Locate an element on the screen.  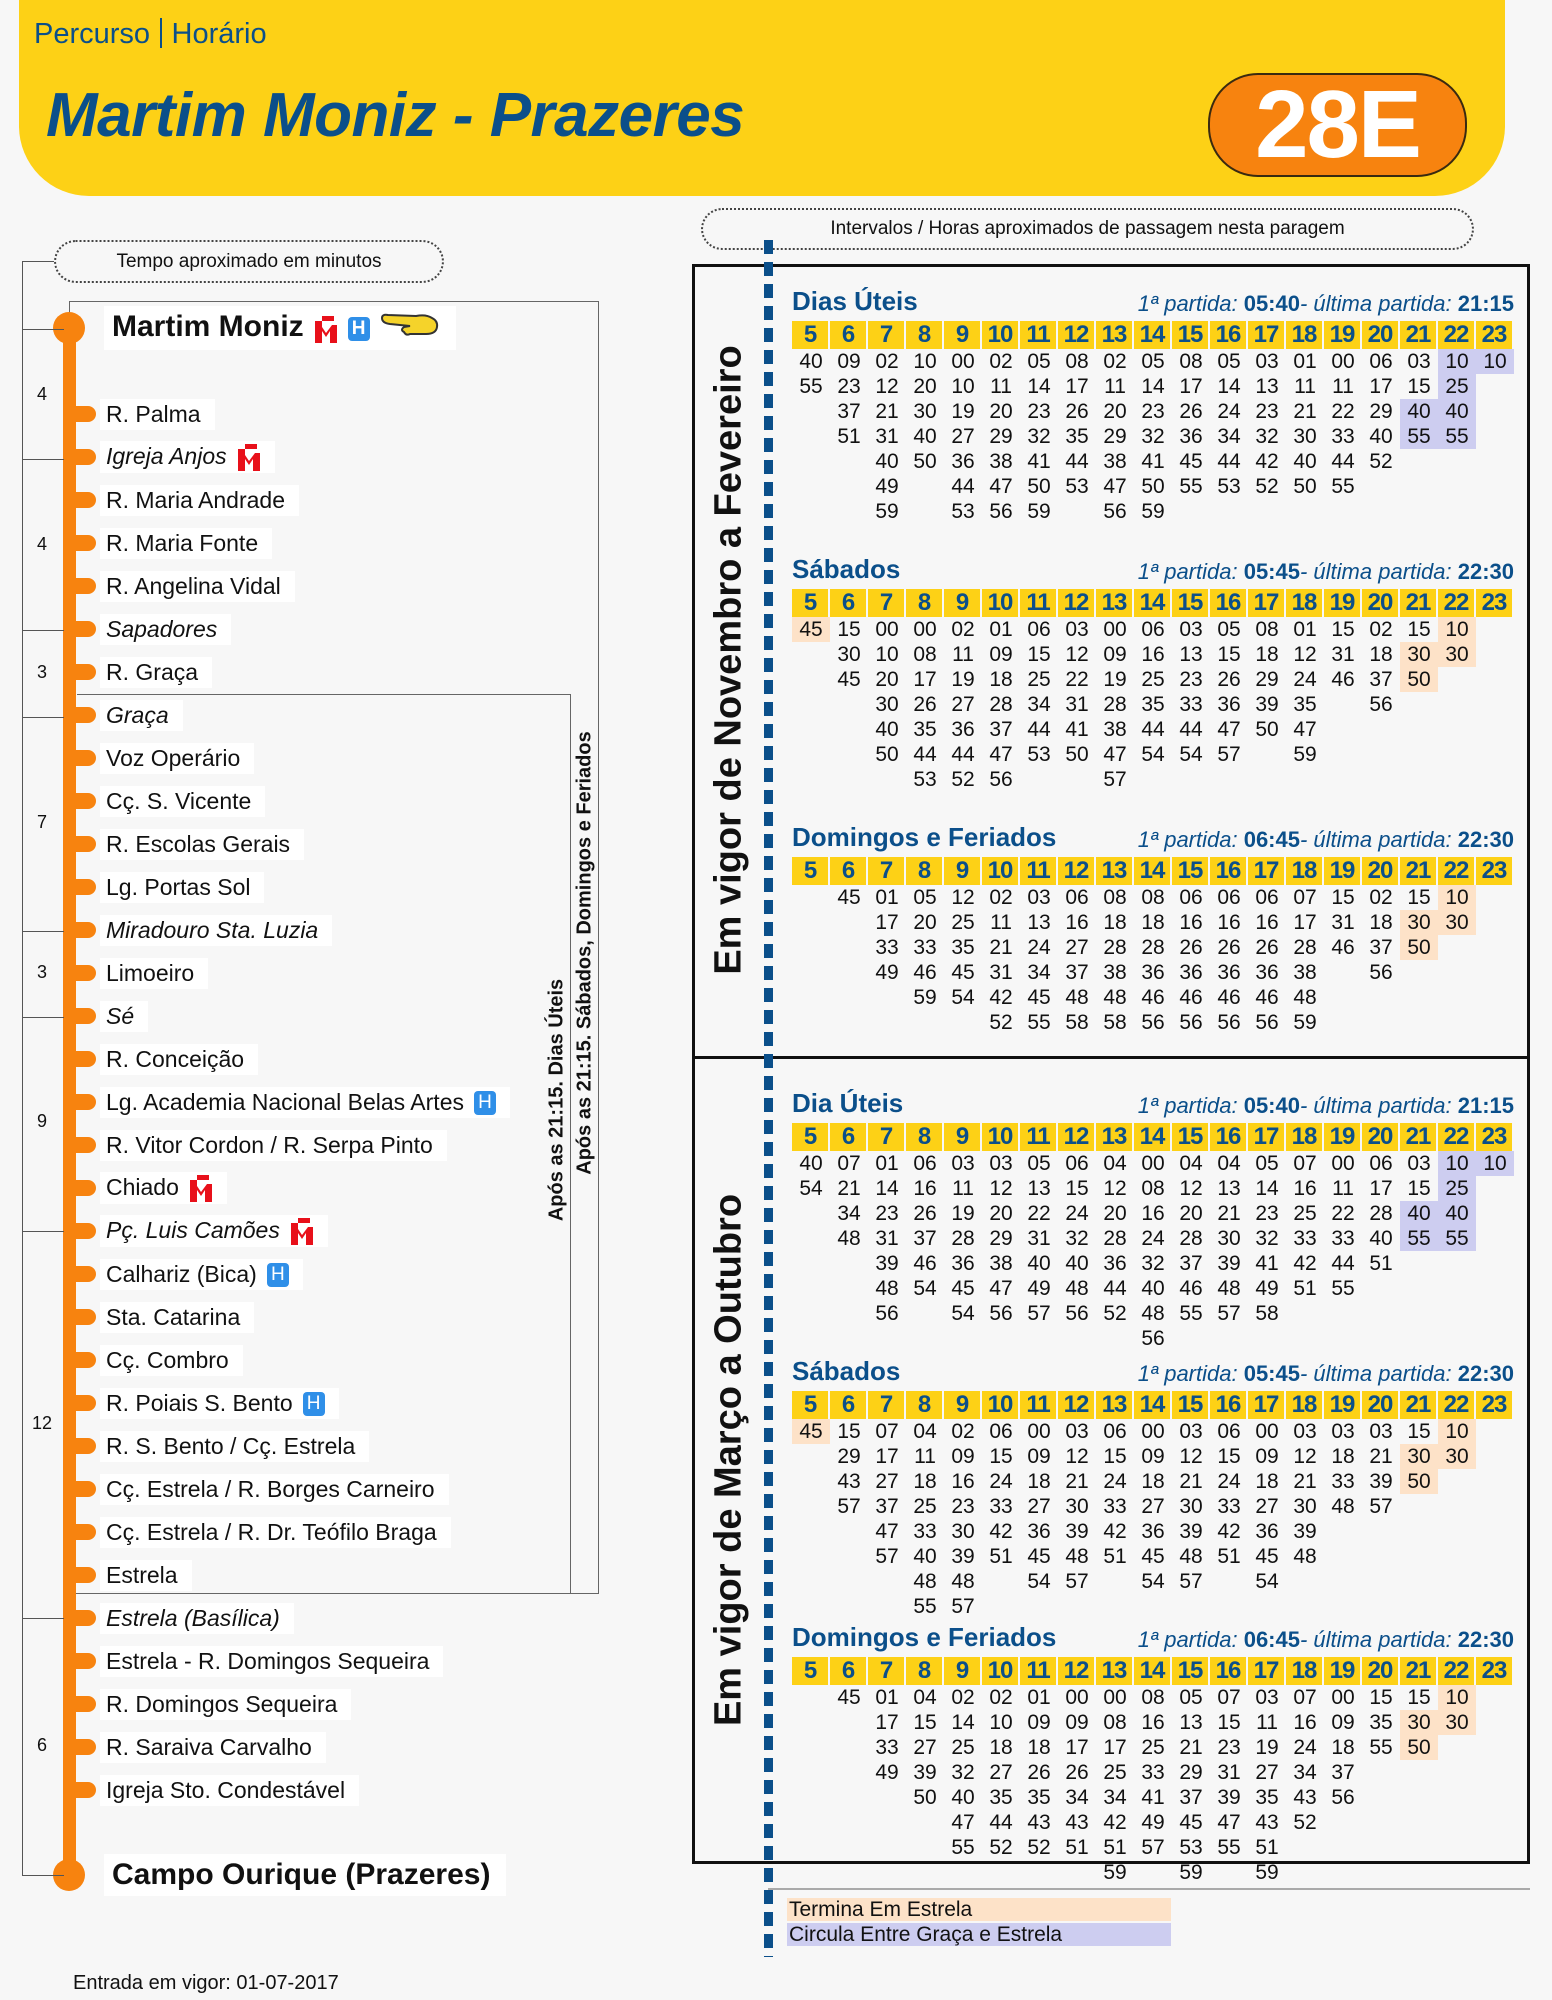
departure-minute: 13 is located at coordinates (1191, 1722).